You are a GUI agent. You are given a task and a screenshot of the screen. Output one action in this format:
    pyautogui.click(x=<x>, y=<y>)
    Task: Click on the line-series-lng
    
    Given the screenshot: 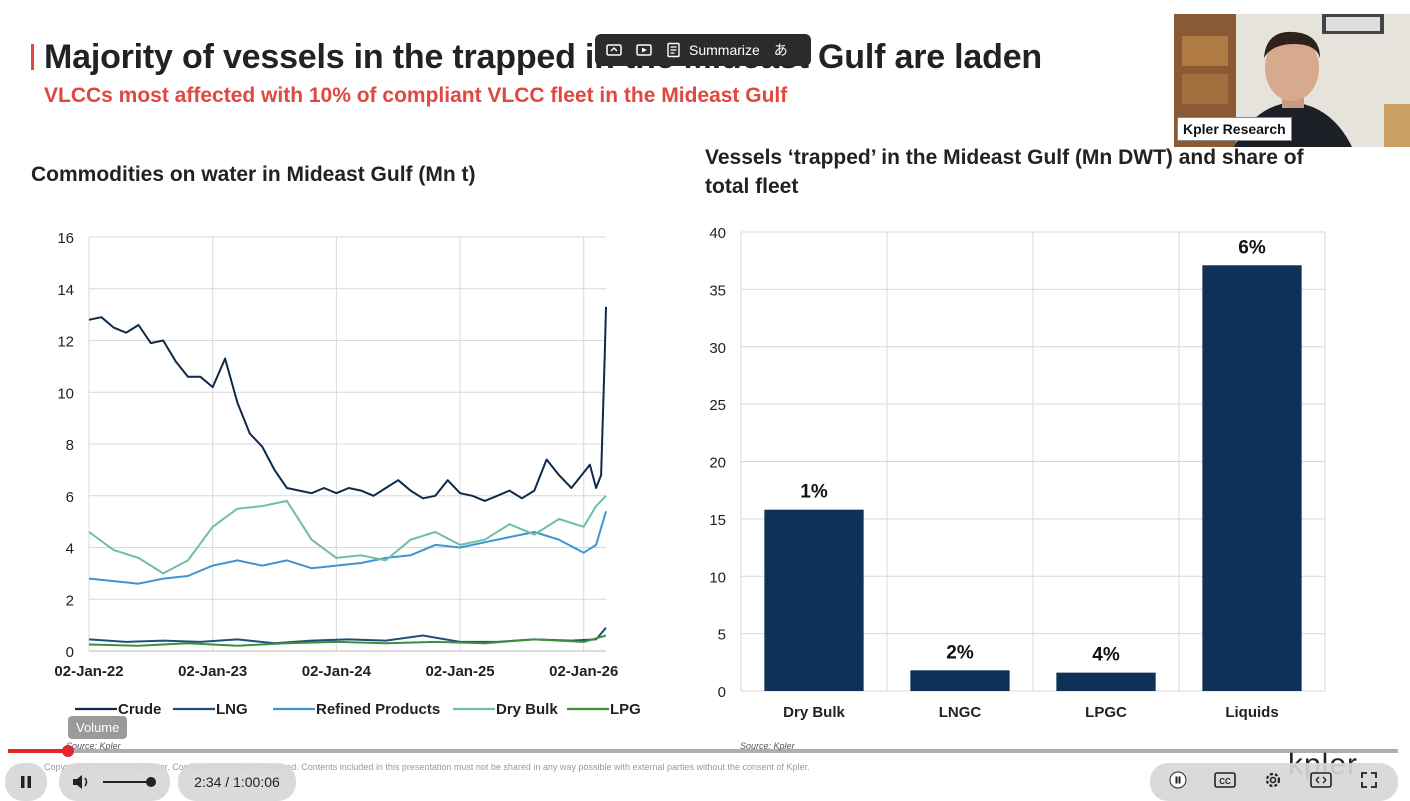 What is the action you would take?
    pyautogui.click(x=347, y=636)
    